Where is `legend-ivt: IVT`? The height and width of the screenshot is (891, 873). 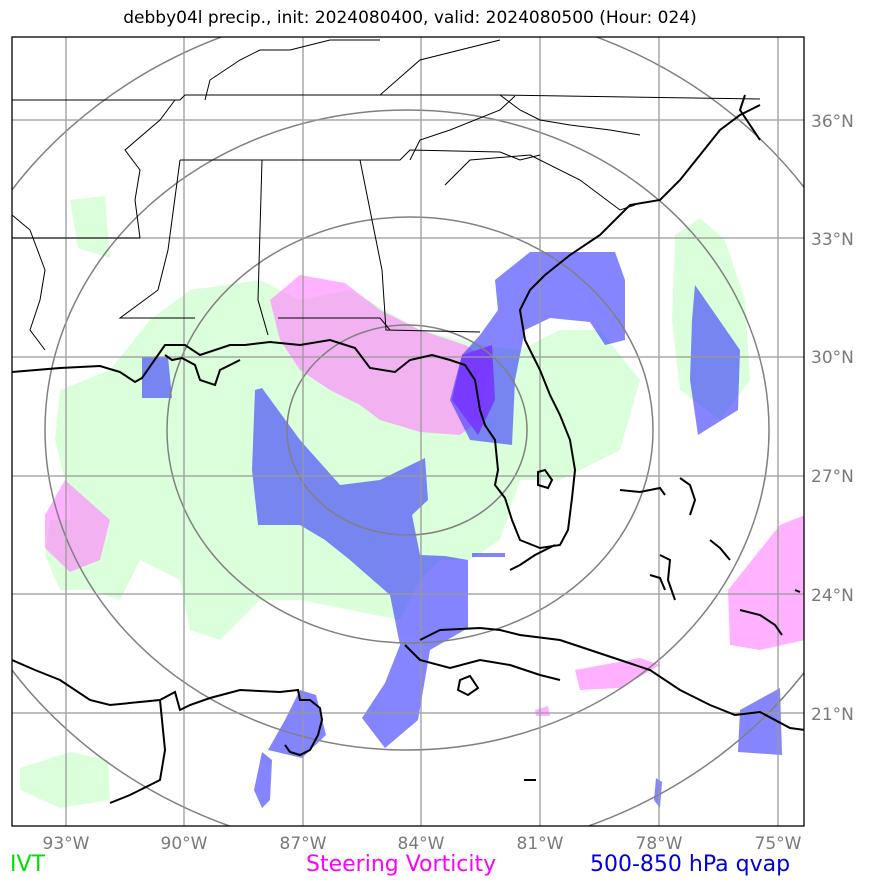
legend-ivt: IVT is located at coordinates (27, 864).